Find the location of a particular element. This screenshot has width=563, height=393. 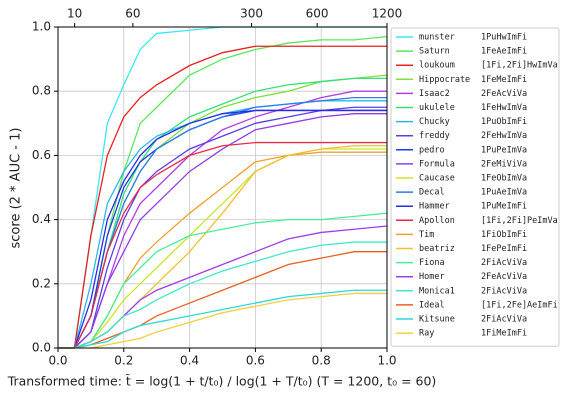

x2-tick-label: 10 is located at coordinates (74, 14).